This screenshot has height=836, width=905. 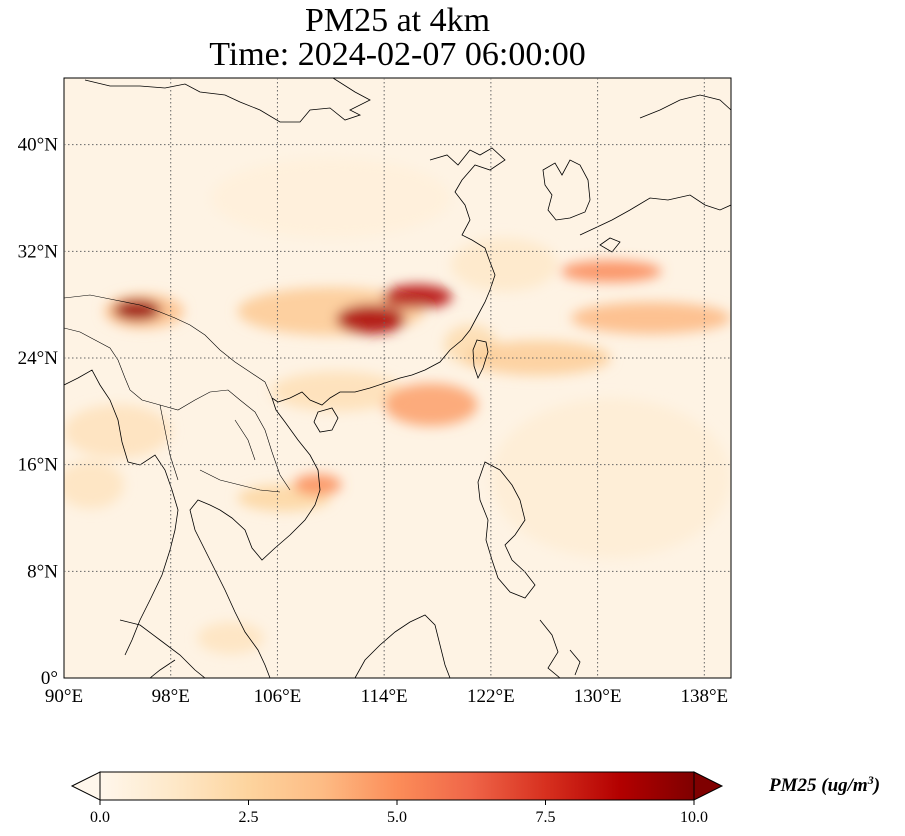 I want to click on colorbar-tick-label: 10.0, so click(x=694, y=817).